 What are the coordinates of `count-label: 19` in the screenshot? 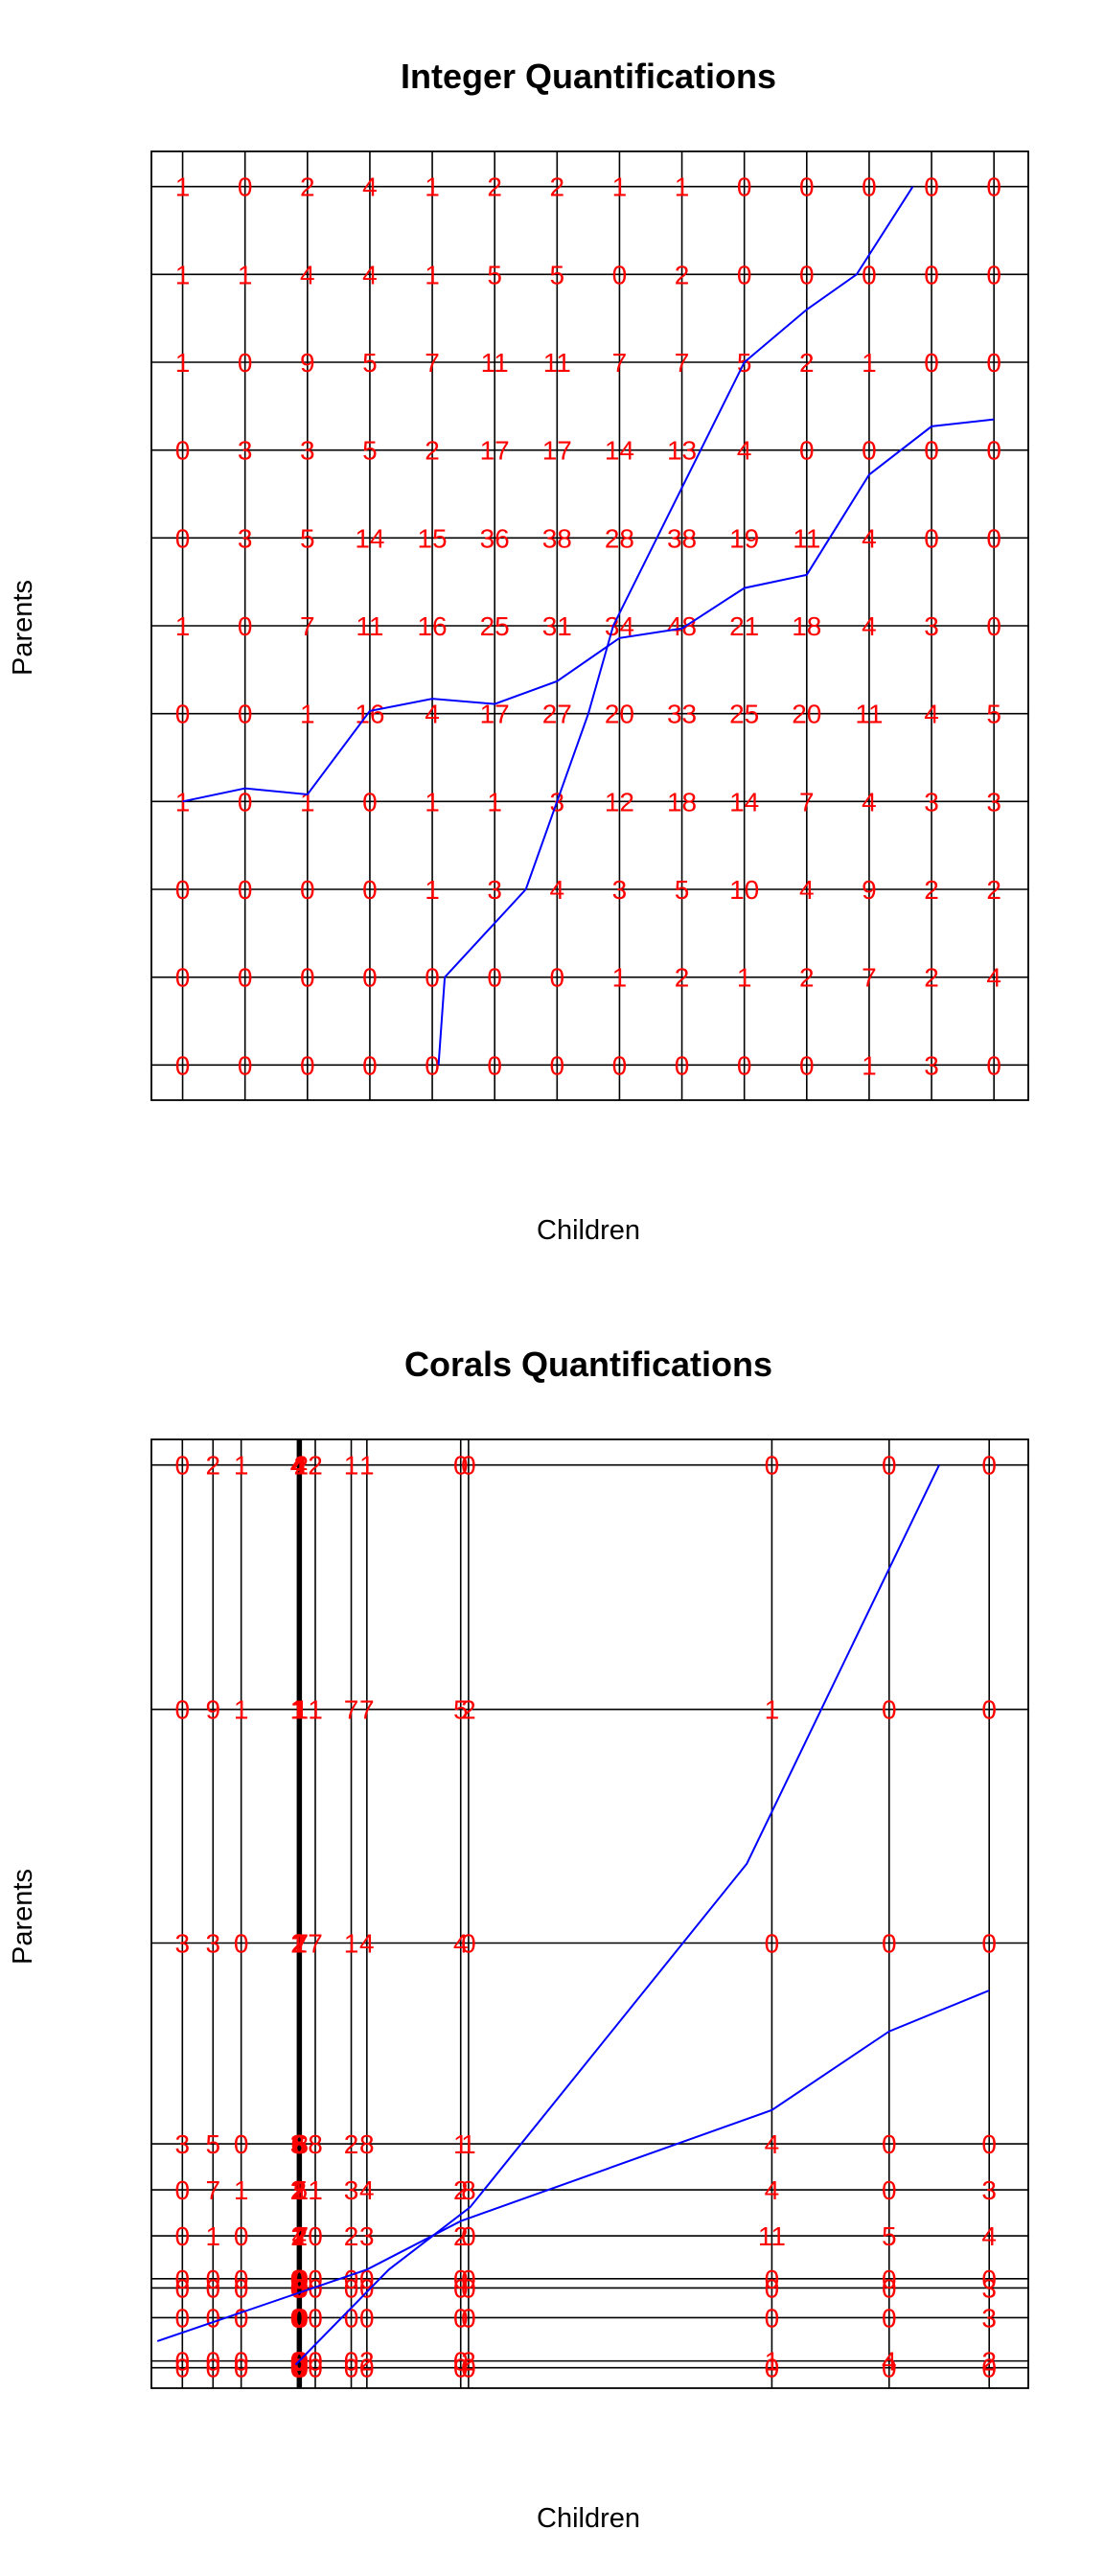 It's located at (744, 538).